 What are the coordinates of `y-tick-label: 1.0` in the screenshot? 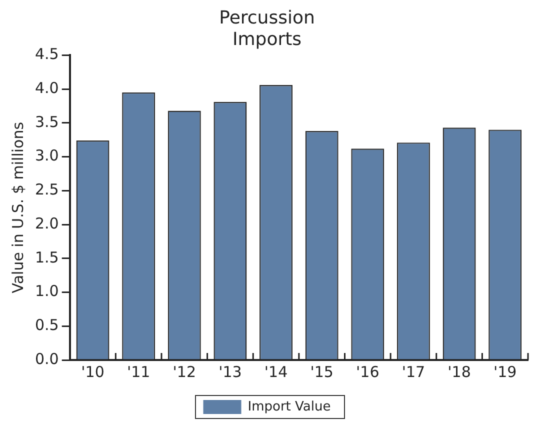 It's located at (46, 291).